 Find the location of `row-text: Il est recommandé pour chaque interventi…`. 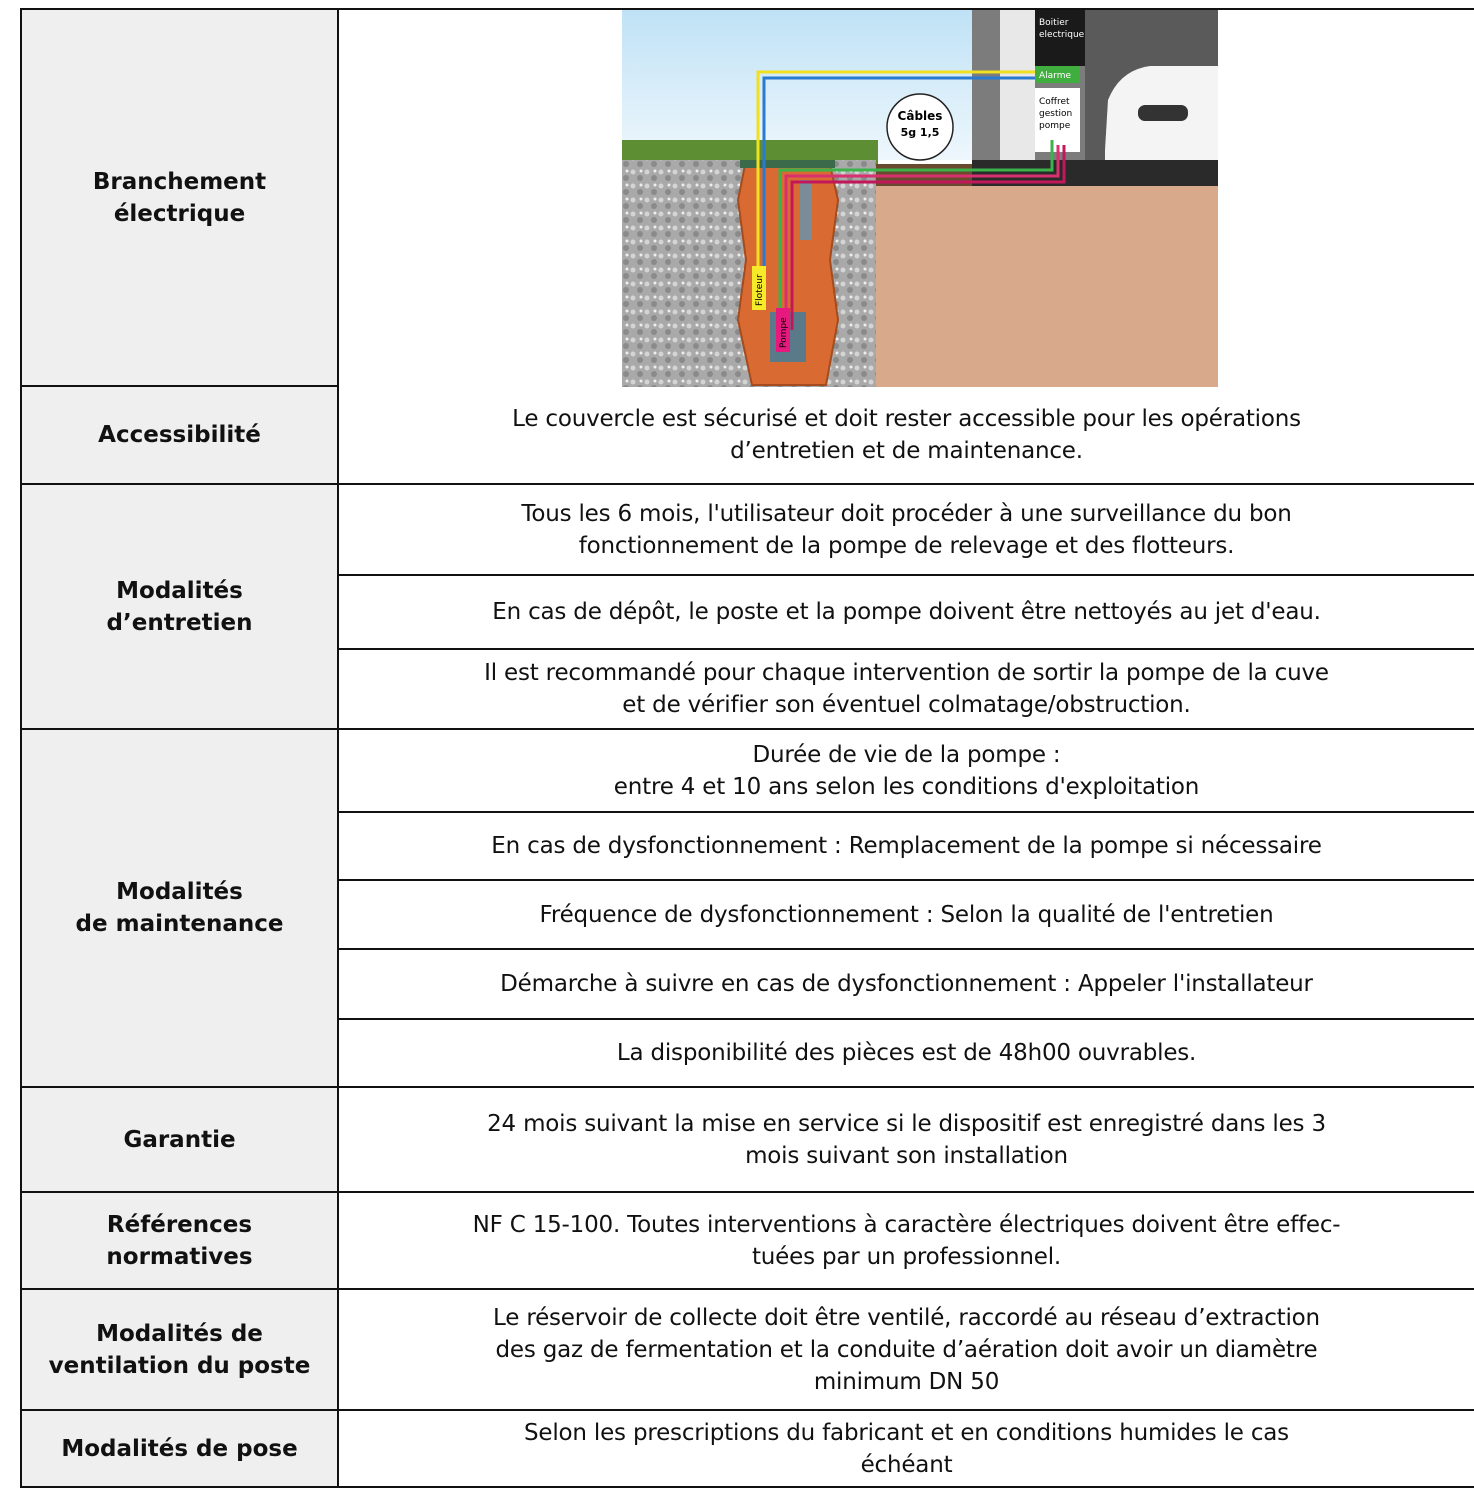

row-text: Il est recommandé pour chaque interventi… is located at coordinates (906, 690).